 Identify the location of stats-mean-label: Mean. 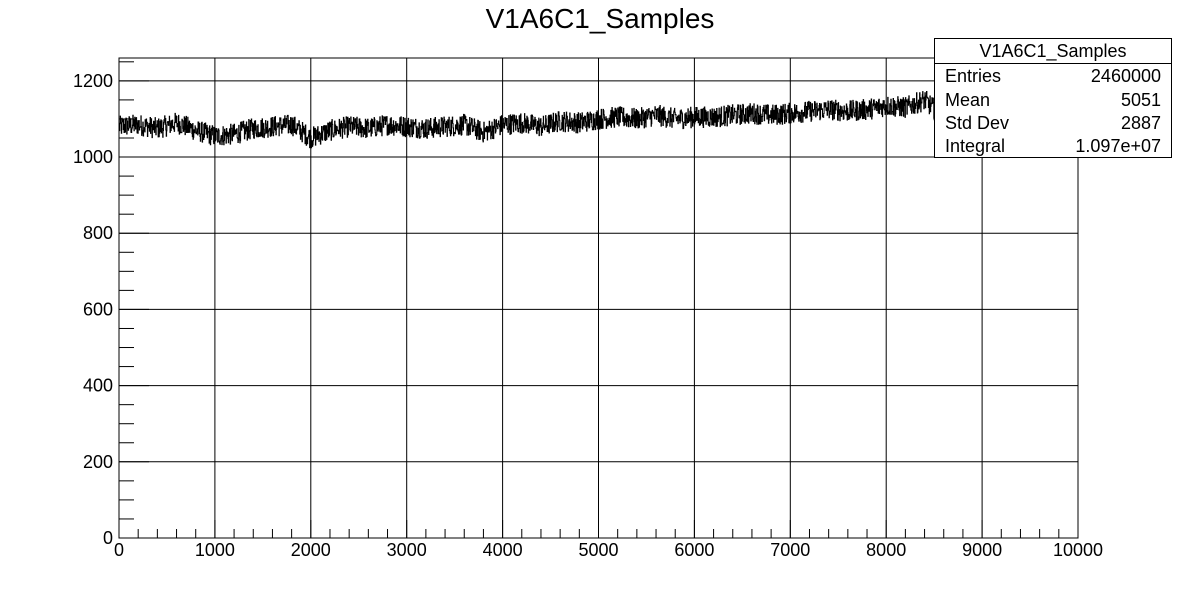
(968, 100).